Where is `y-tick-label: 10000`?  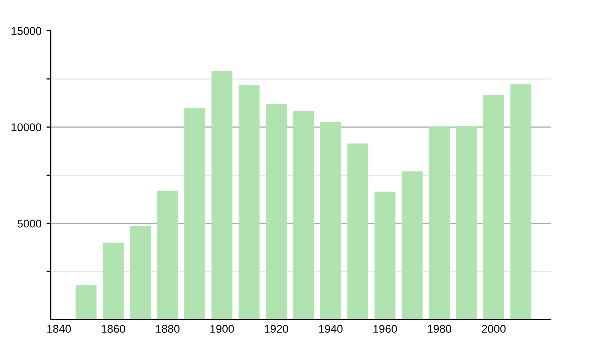
y-tick-label: 10000 is located at coordinates (27, 128).